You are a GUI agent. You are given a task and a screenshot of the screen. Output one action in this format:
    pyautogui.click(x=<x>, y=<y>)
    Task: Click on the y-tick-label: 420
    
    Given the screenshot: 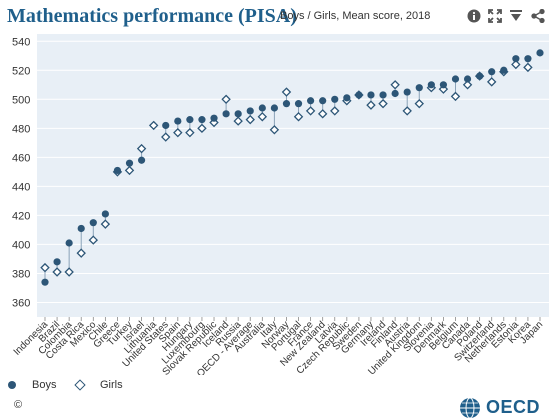 What is the action you would take?
    pyautogui.click(x=21, y=216)
    